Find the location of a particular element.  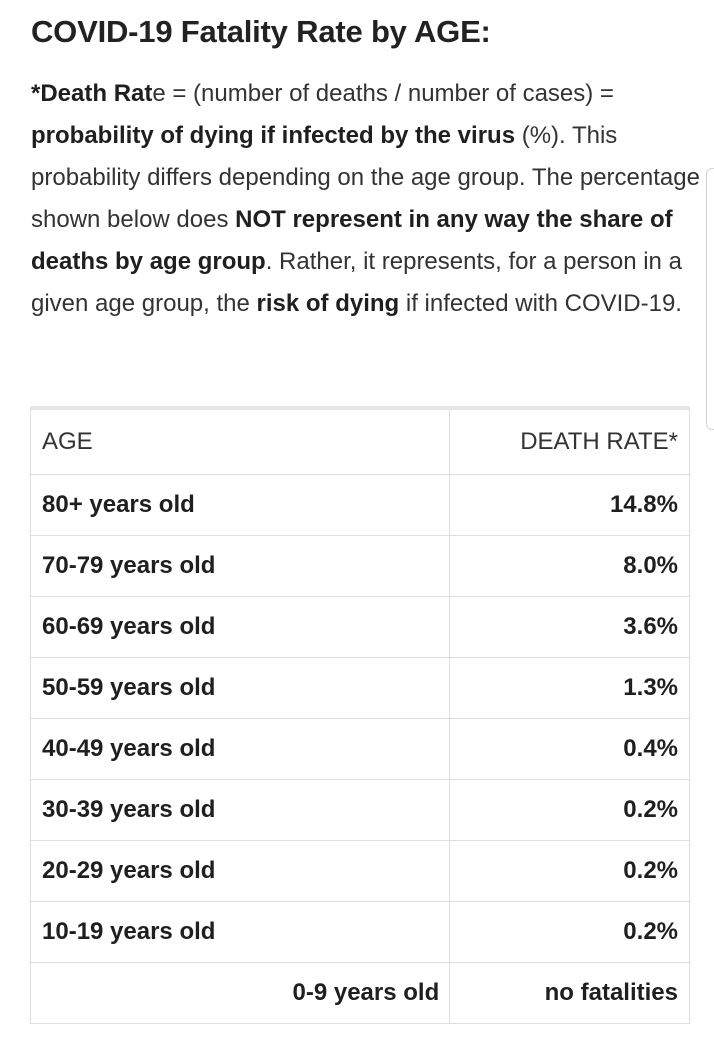

age-cell: 40-49 years old is located at coordinates (240, 748).